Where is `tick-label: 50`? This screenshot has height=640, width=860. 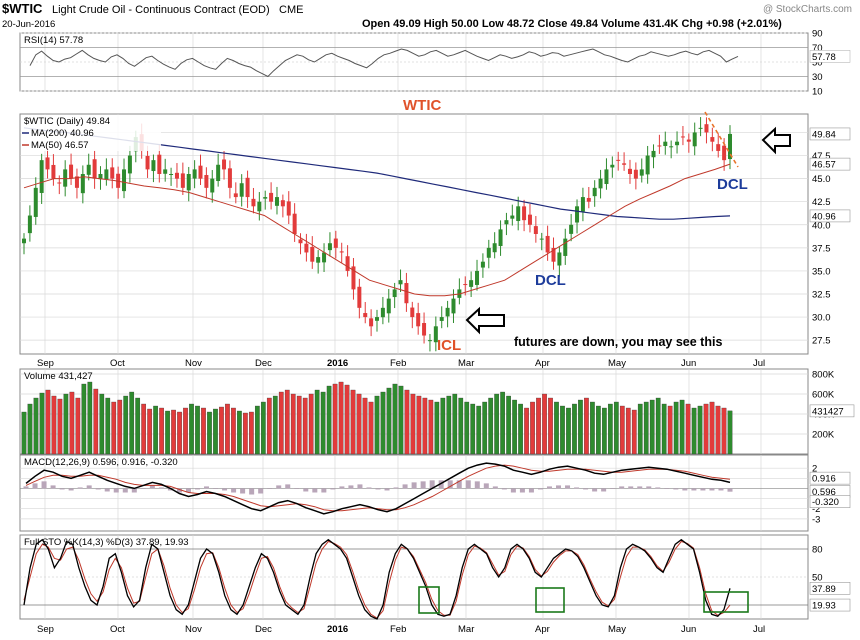 tick-label: 50 is located at coordinates (817, 578).